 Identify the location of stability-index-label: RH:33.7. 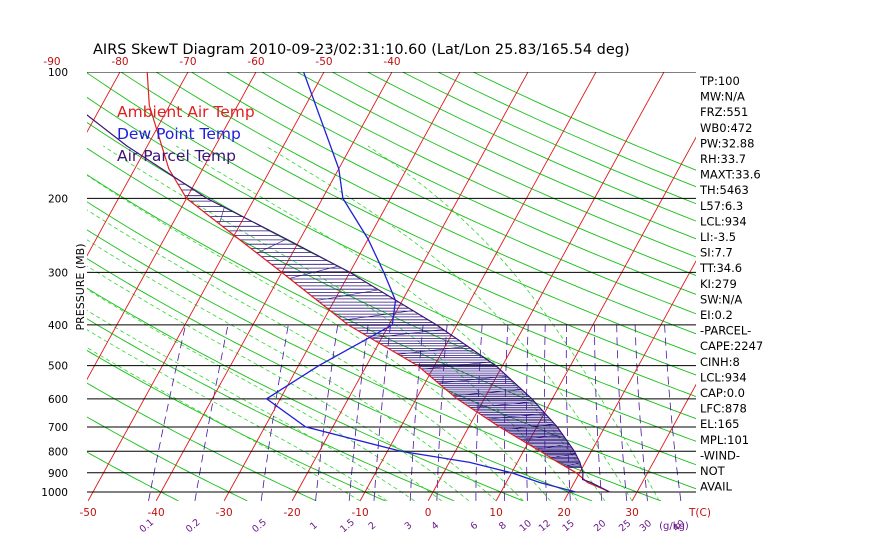
(723, 159).